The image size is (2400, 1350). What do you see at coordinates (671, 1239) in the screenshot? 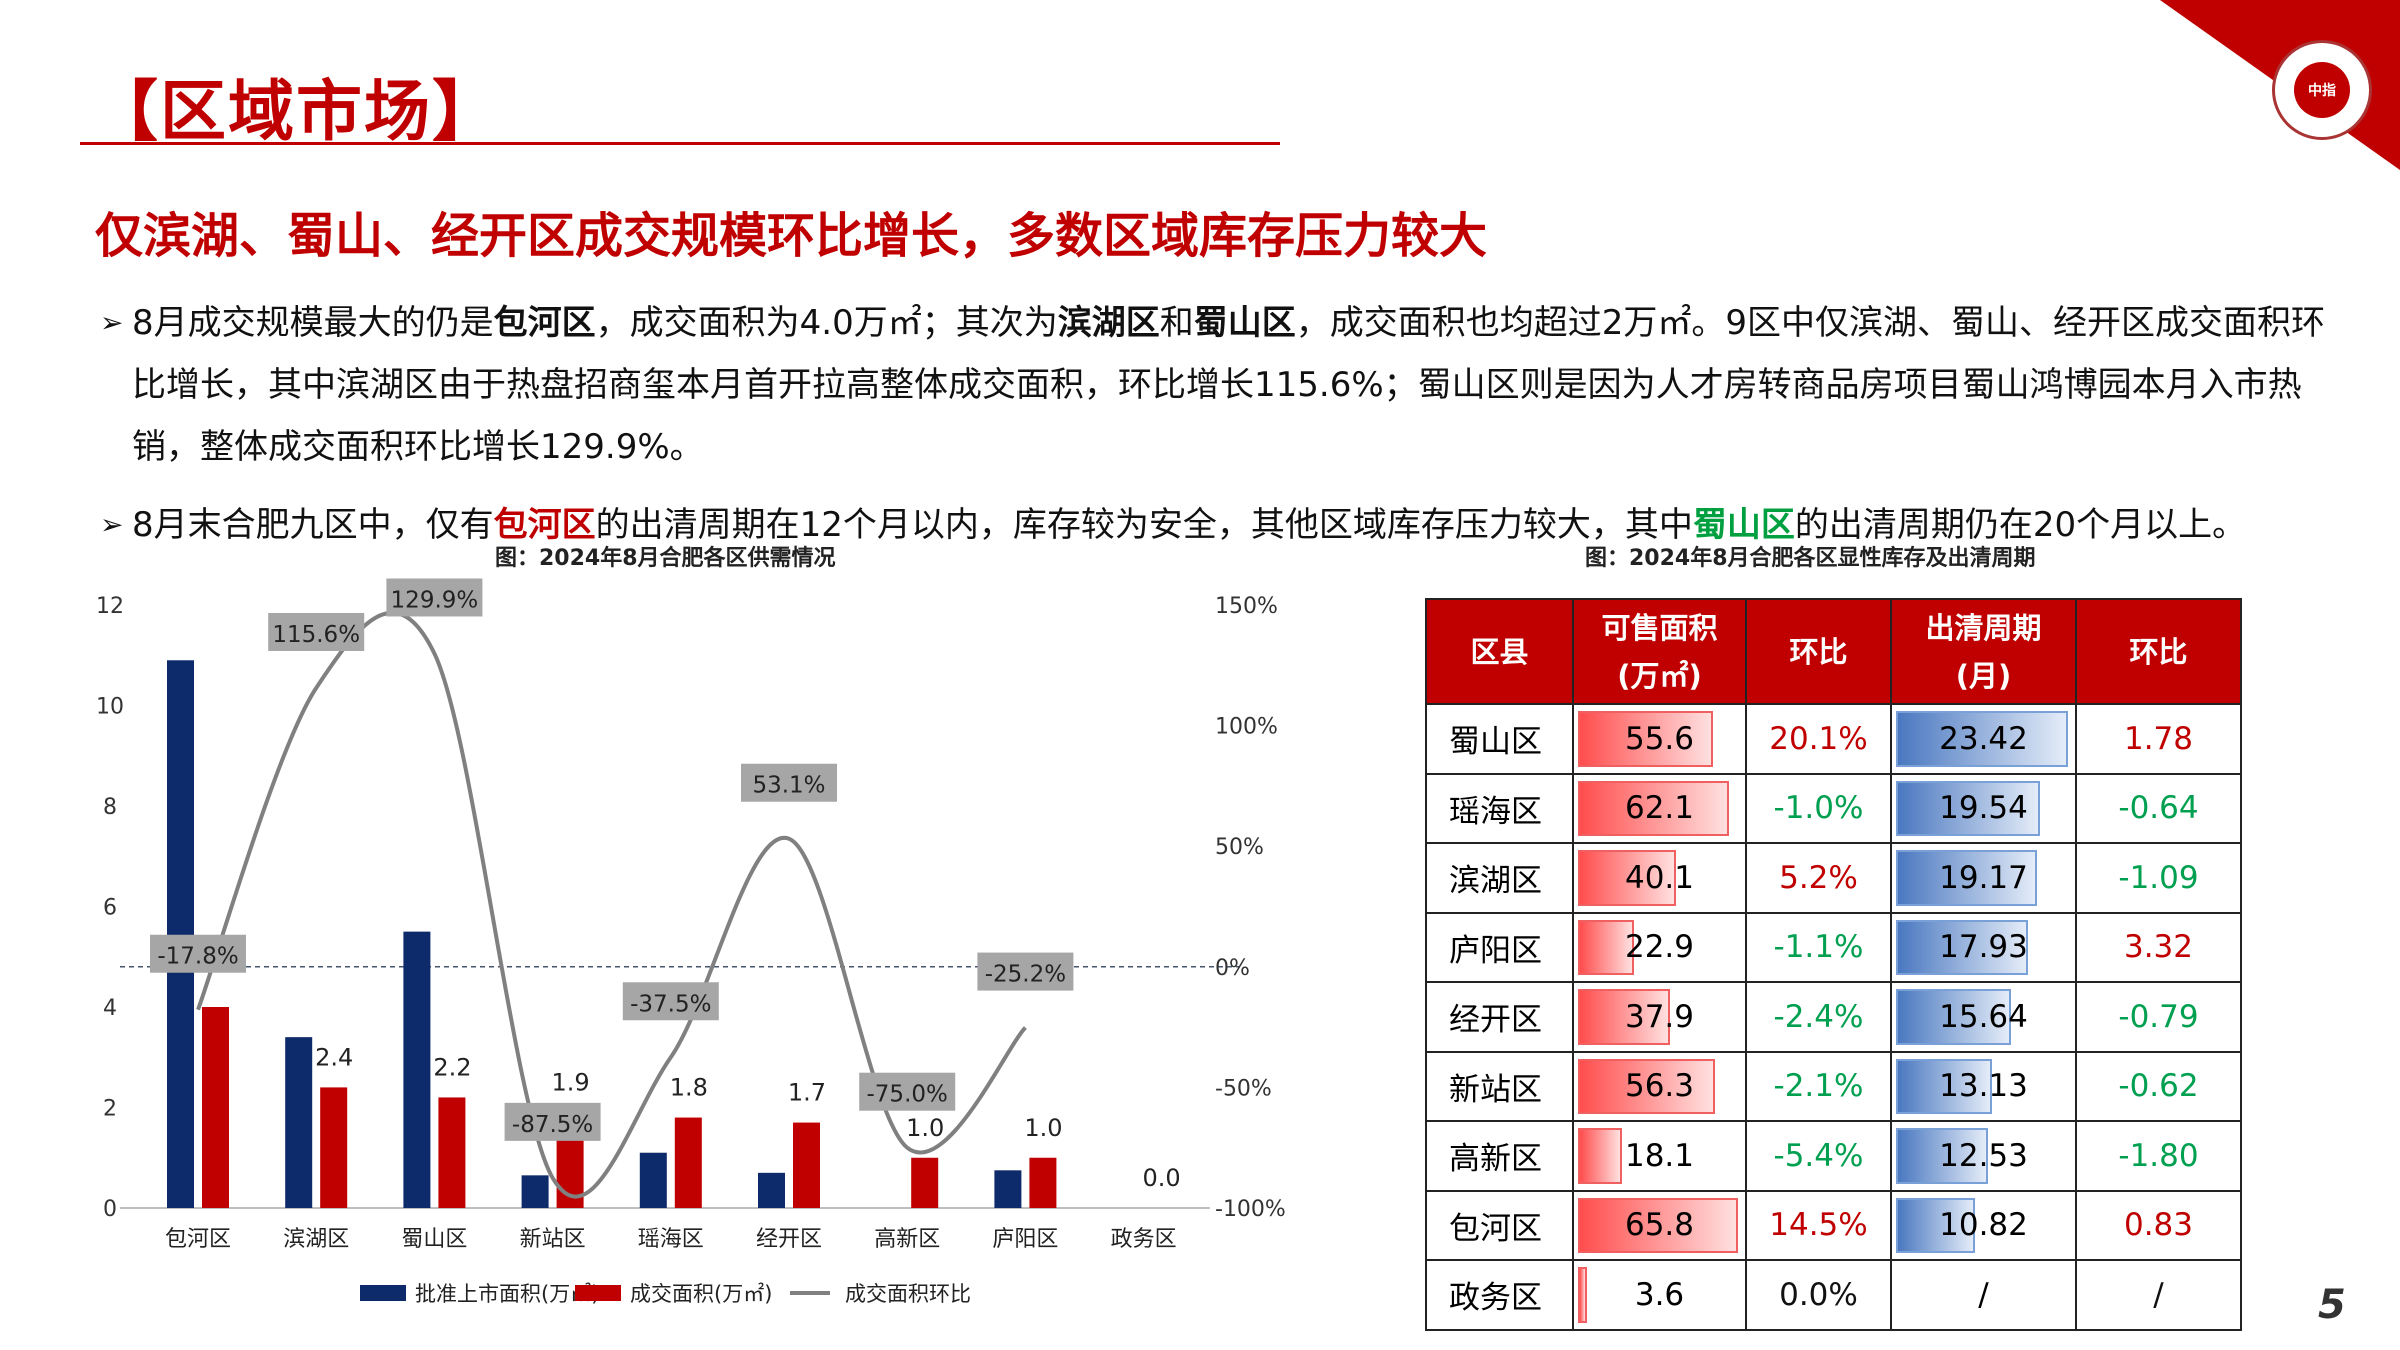
I see `x-tick-label: 瑶海区` at bounding box center [671, 1239].